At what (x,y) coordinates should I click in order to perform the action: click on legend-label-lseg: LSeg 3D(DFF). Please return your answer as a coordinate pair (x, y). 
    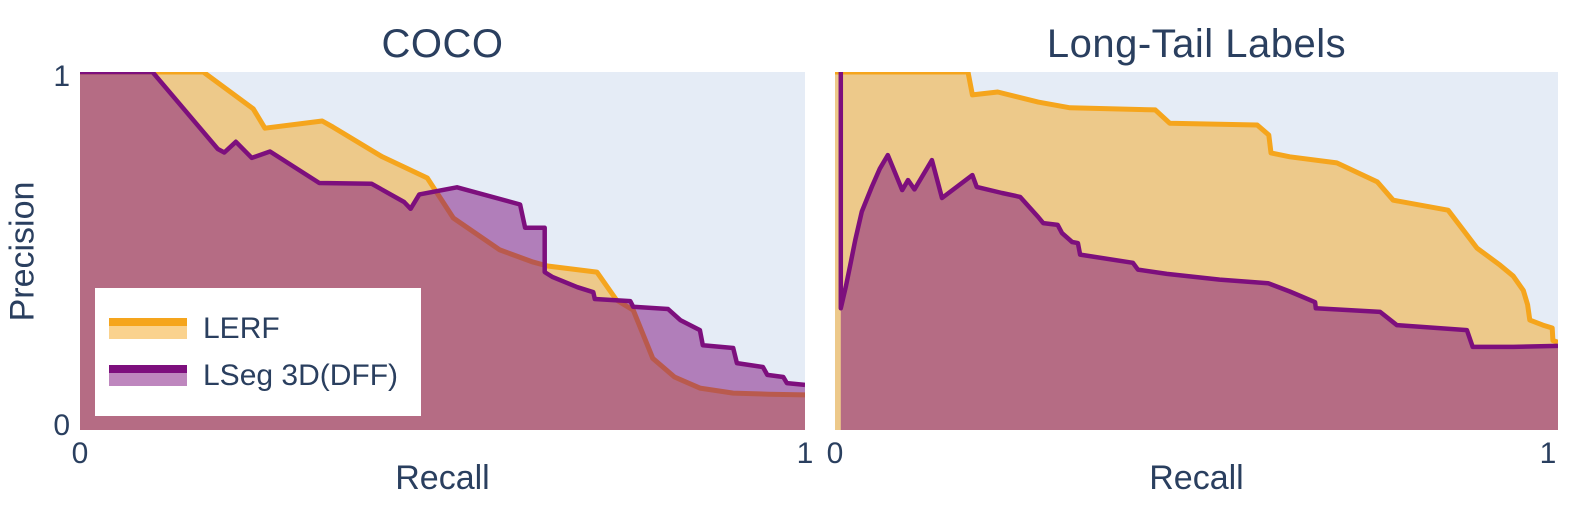
    Looking at the image, I should click on (301, 375).